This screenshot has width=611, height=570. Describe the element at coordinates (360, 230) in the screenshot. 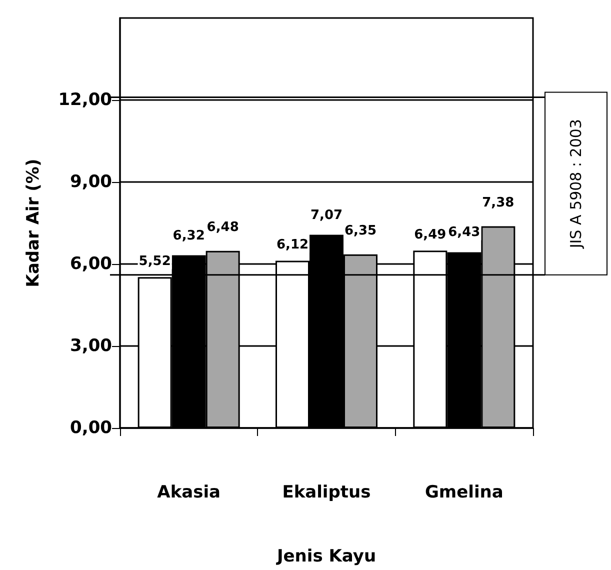

I see `data-label: 6,35` at that location.